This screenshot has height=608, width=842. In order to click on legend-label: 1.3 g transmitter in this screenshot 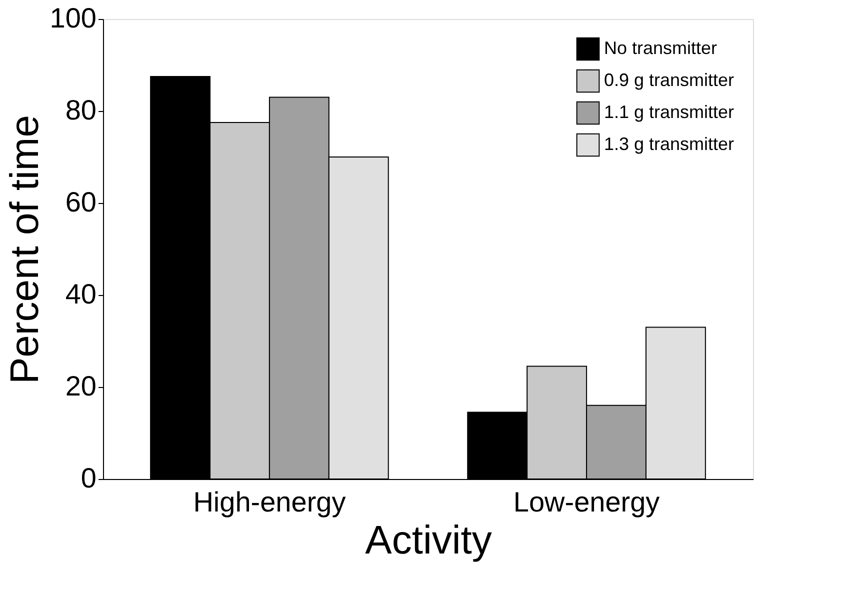, I will do `click(669, 144)`.